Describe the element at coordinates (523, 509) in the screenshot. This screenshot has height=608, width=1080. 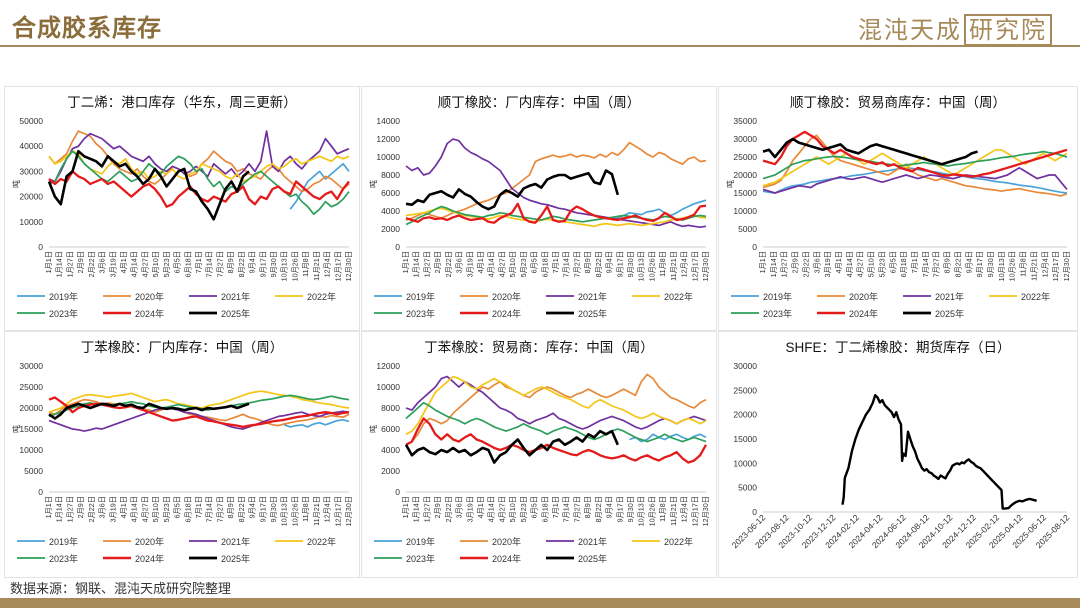
I see `x-tick-label: 5月23日` at that location.